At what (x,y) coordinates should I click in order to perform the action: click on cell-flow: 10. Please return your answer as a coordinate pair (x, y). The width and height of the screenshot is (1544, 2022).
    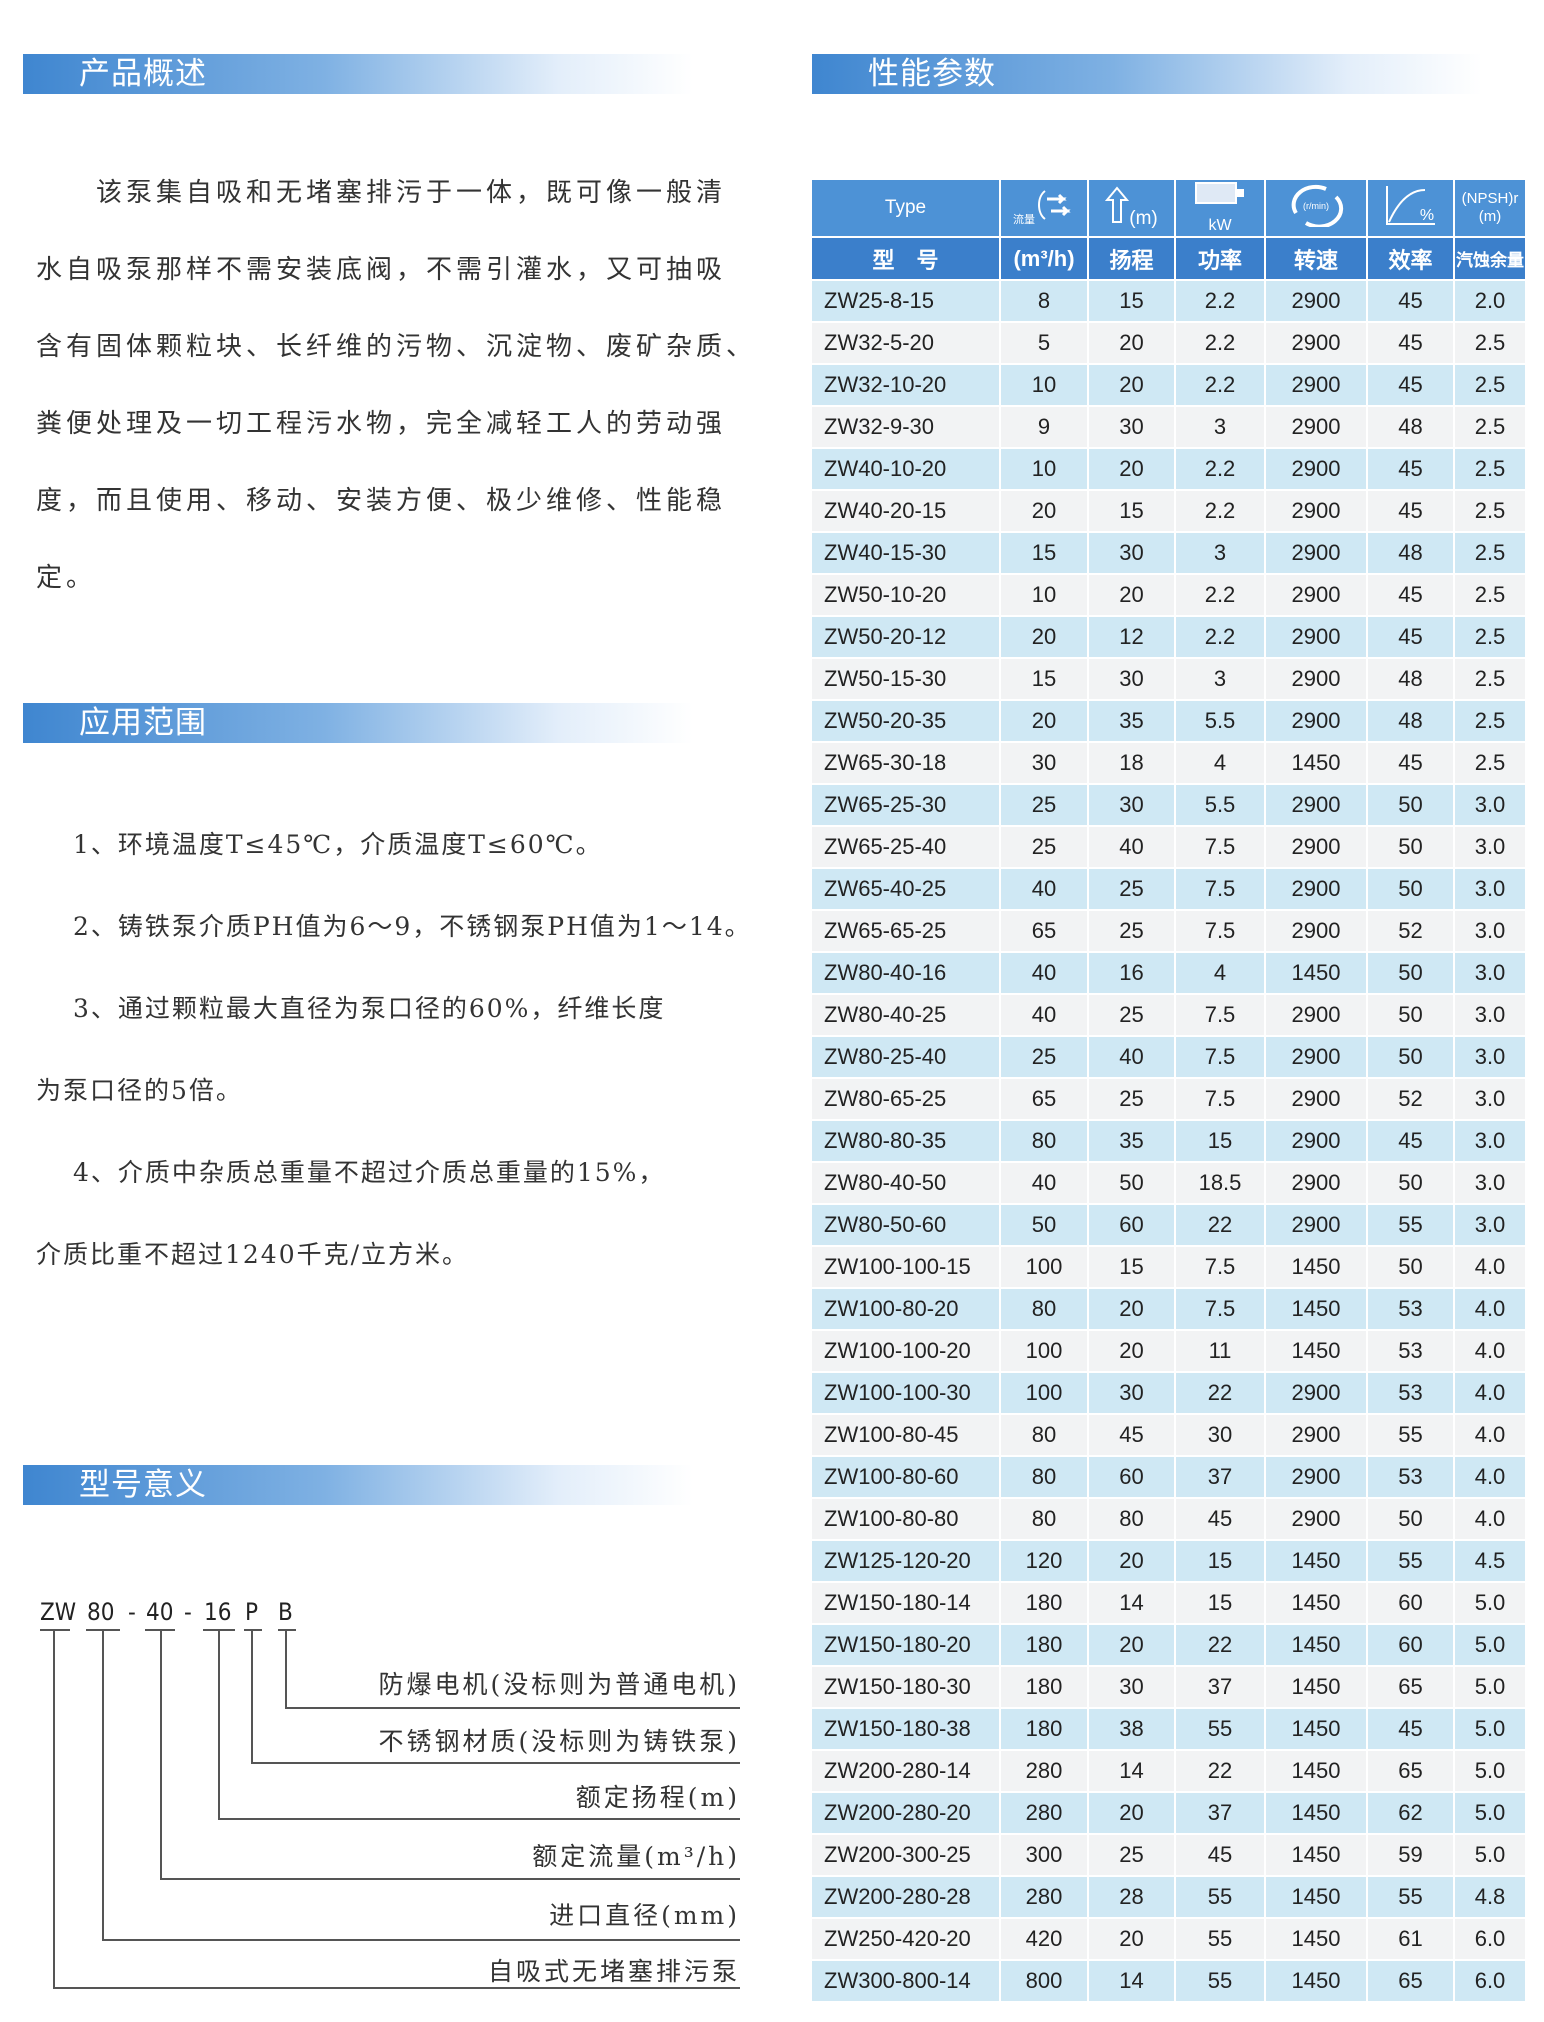
    Looking at the image, I should click on (1044, 385).